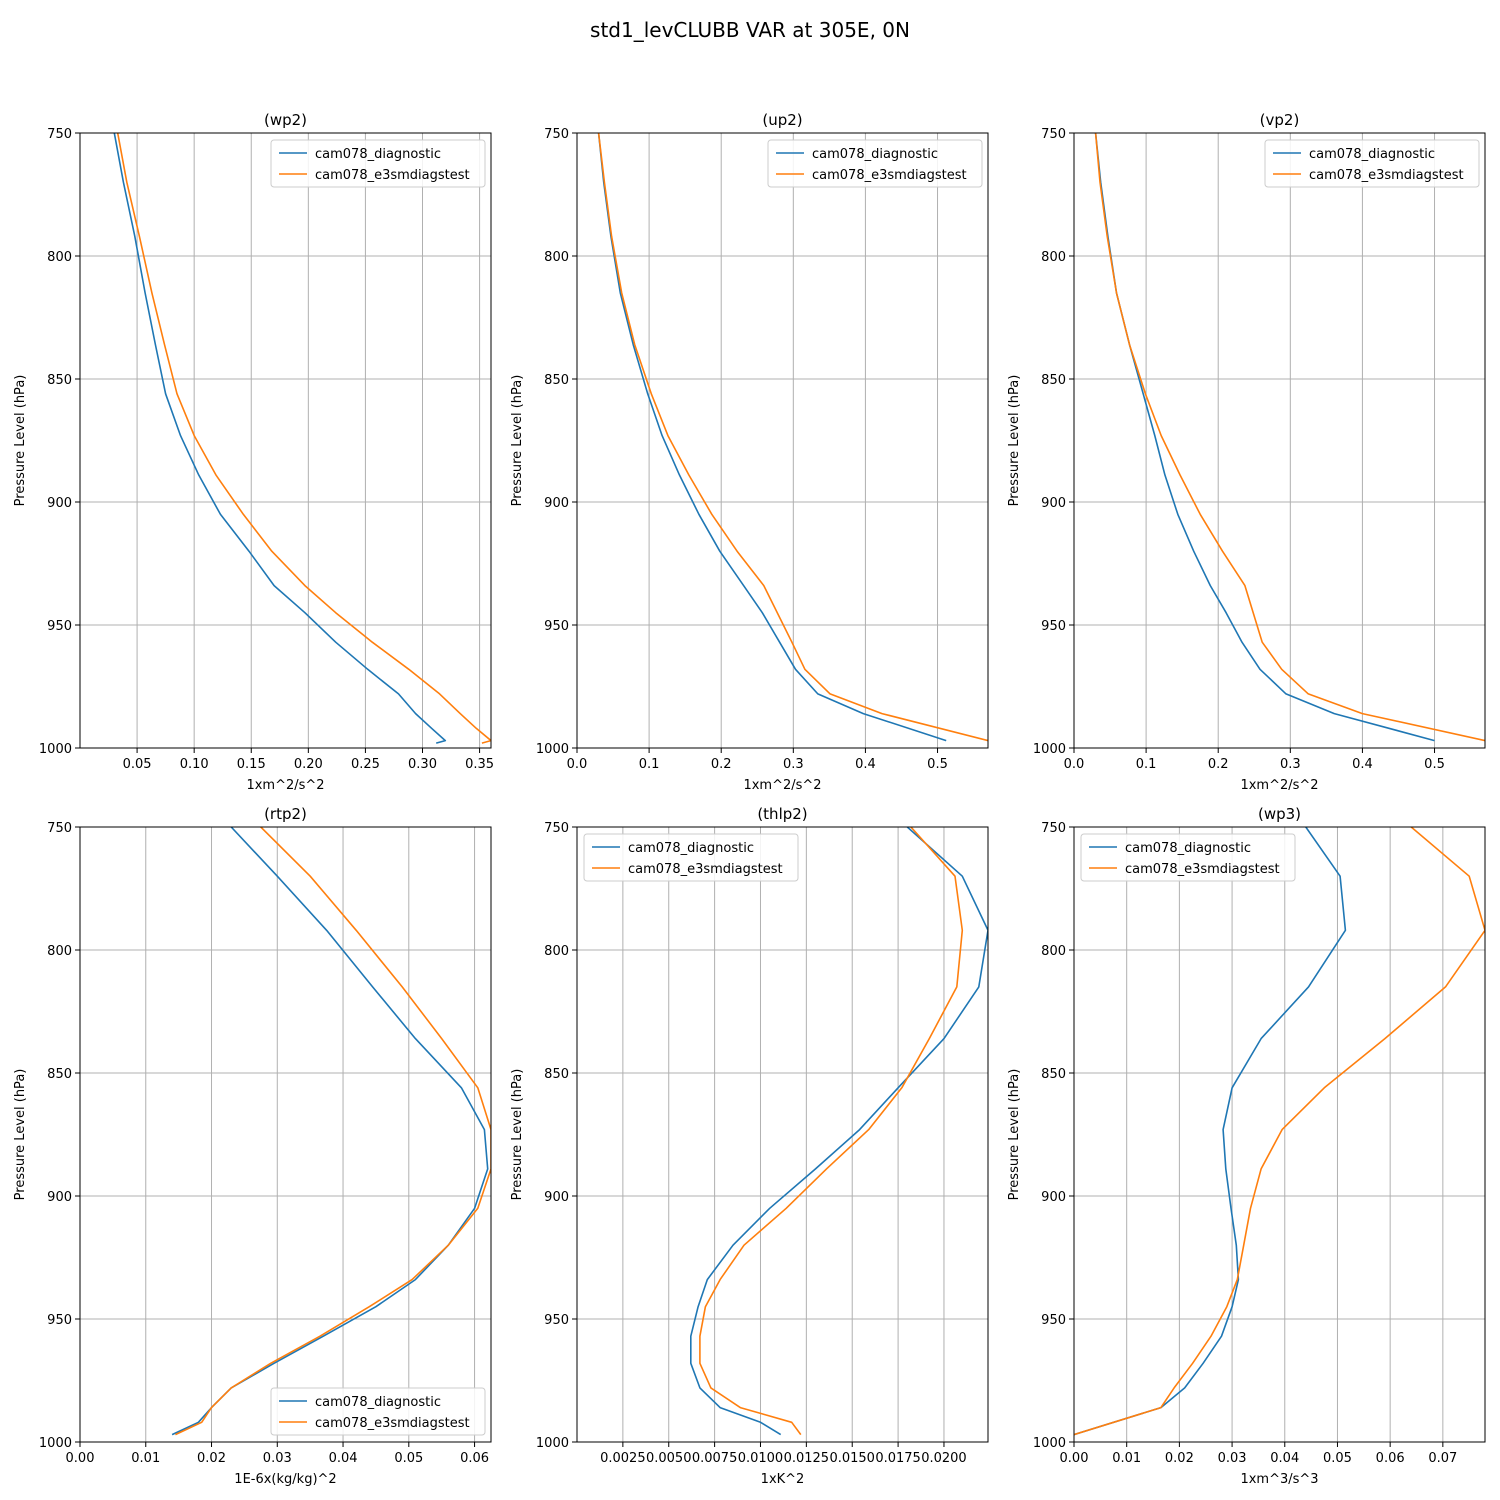  I want to click on x-tick-label: 0.04, so click(1284, 1458).